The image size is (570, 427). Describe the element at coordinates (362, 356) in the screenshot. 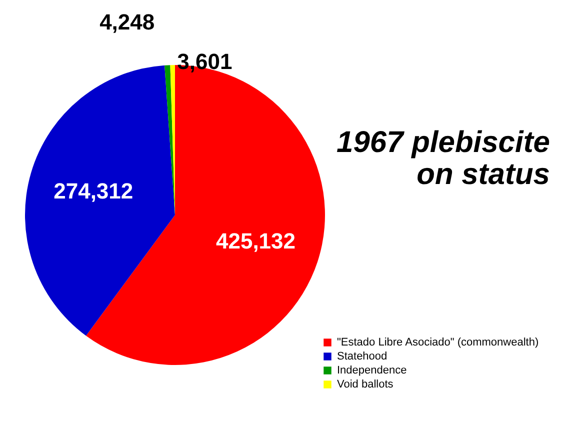

I see `legend-label: Statehood` at that location.